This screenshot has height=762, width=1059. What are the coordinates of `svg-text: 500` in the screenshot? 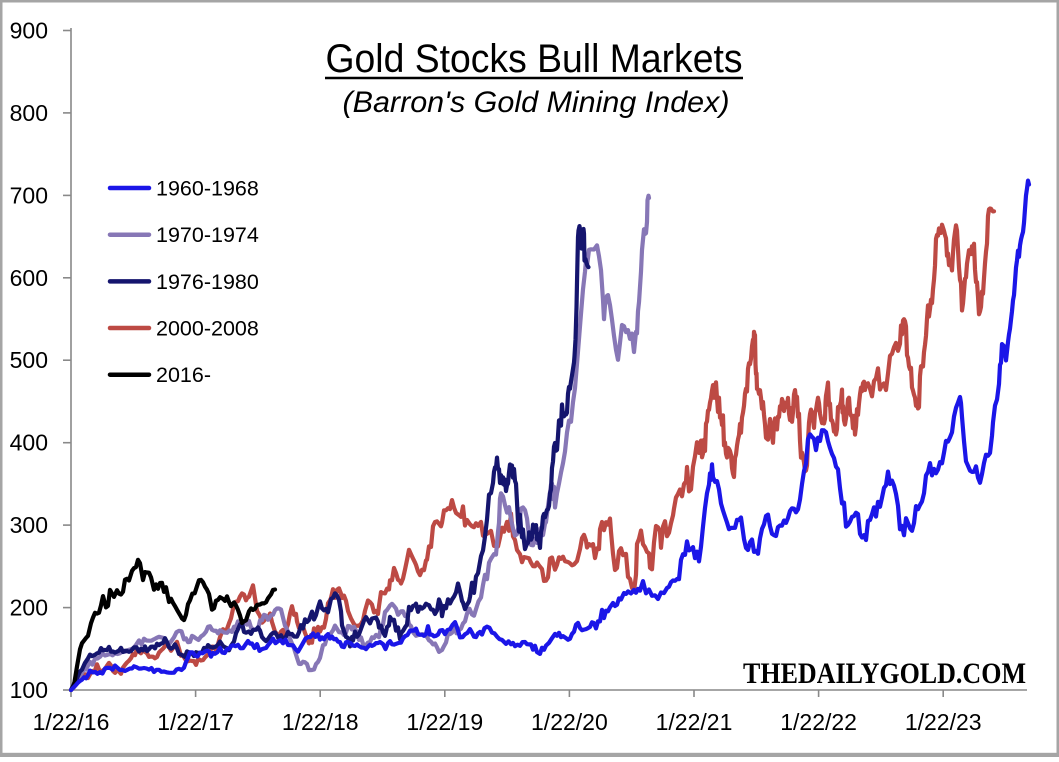 It's located at (29, 360).